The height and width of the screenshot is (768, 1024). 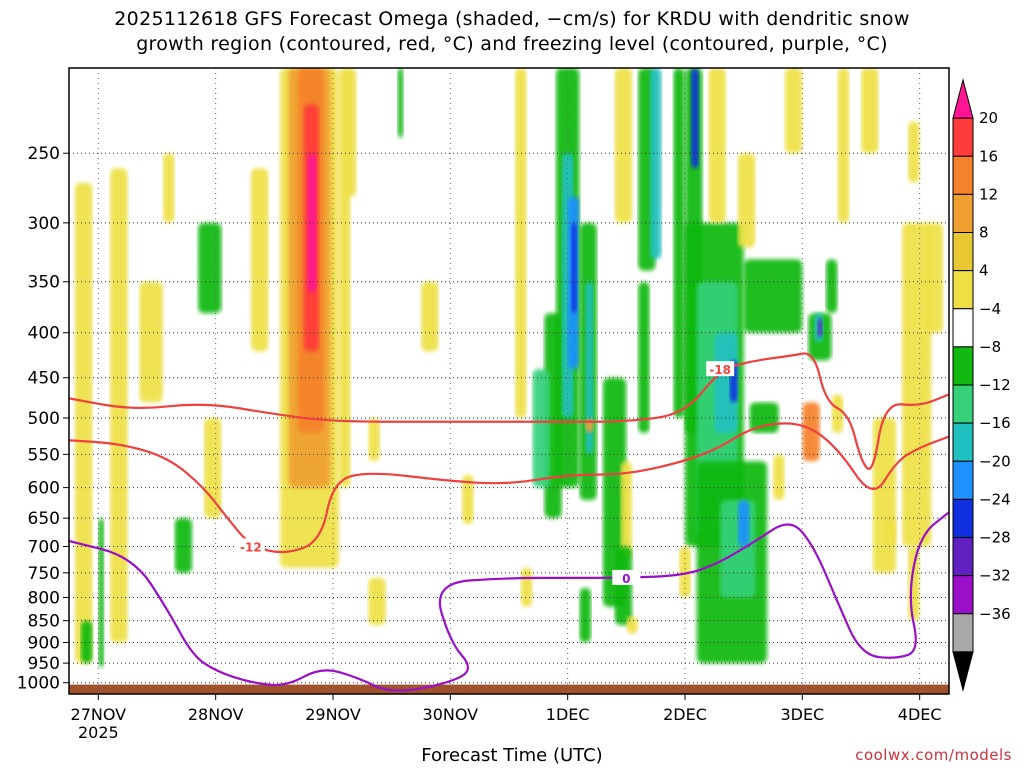 I want to click on x-tick-label: 29NOV, so click(x=333, y=714).